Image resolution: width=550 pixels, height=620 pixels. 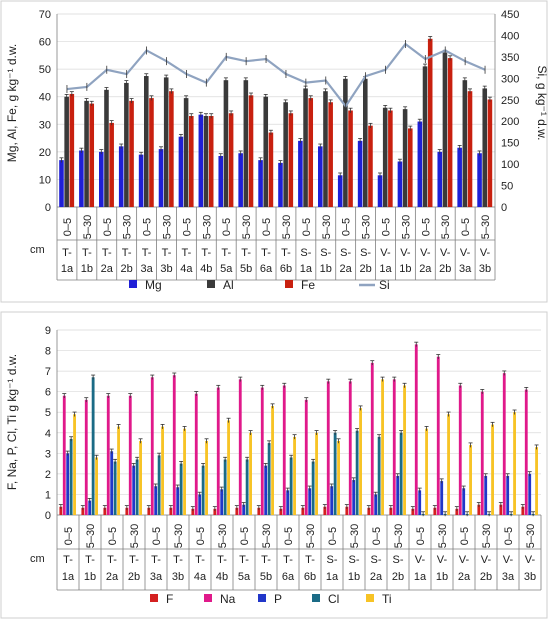 I want to click on bottom-y-tick-label: 6, so click(x=48, y=393).